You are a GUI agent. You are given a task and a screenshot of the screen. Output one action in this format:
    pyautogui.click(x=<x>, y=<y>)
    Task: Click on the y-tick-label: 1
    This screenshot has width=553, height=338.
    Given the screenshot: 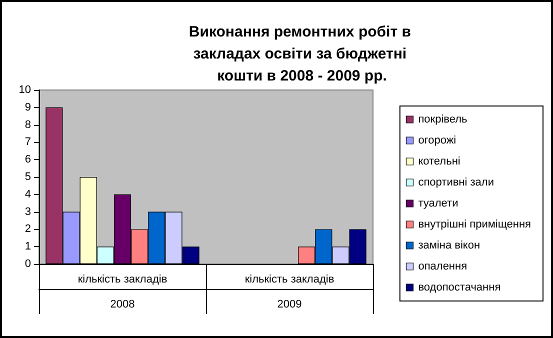 What is the action you would take?
    pyautogui.click(x=27, y=246)
    